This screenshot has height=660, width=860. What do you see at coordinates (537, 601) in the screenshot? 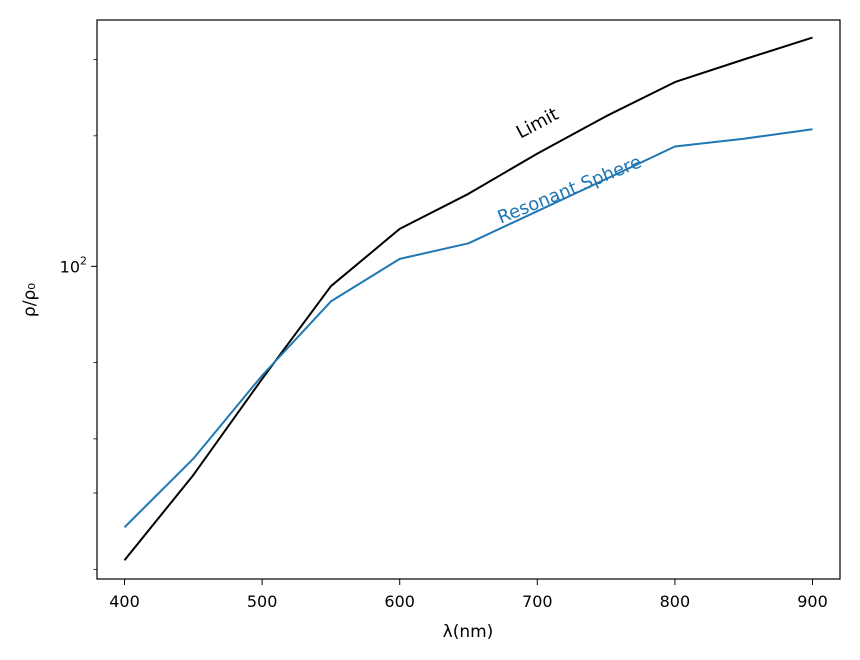
I see `x-tick-label: 700` at bounding box center [537, 601].